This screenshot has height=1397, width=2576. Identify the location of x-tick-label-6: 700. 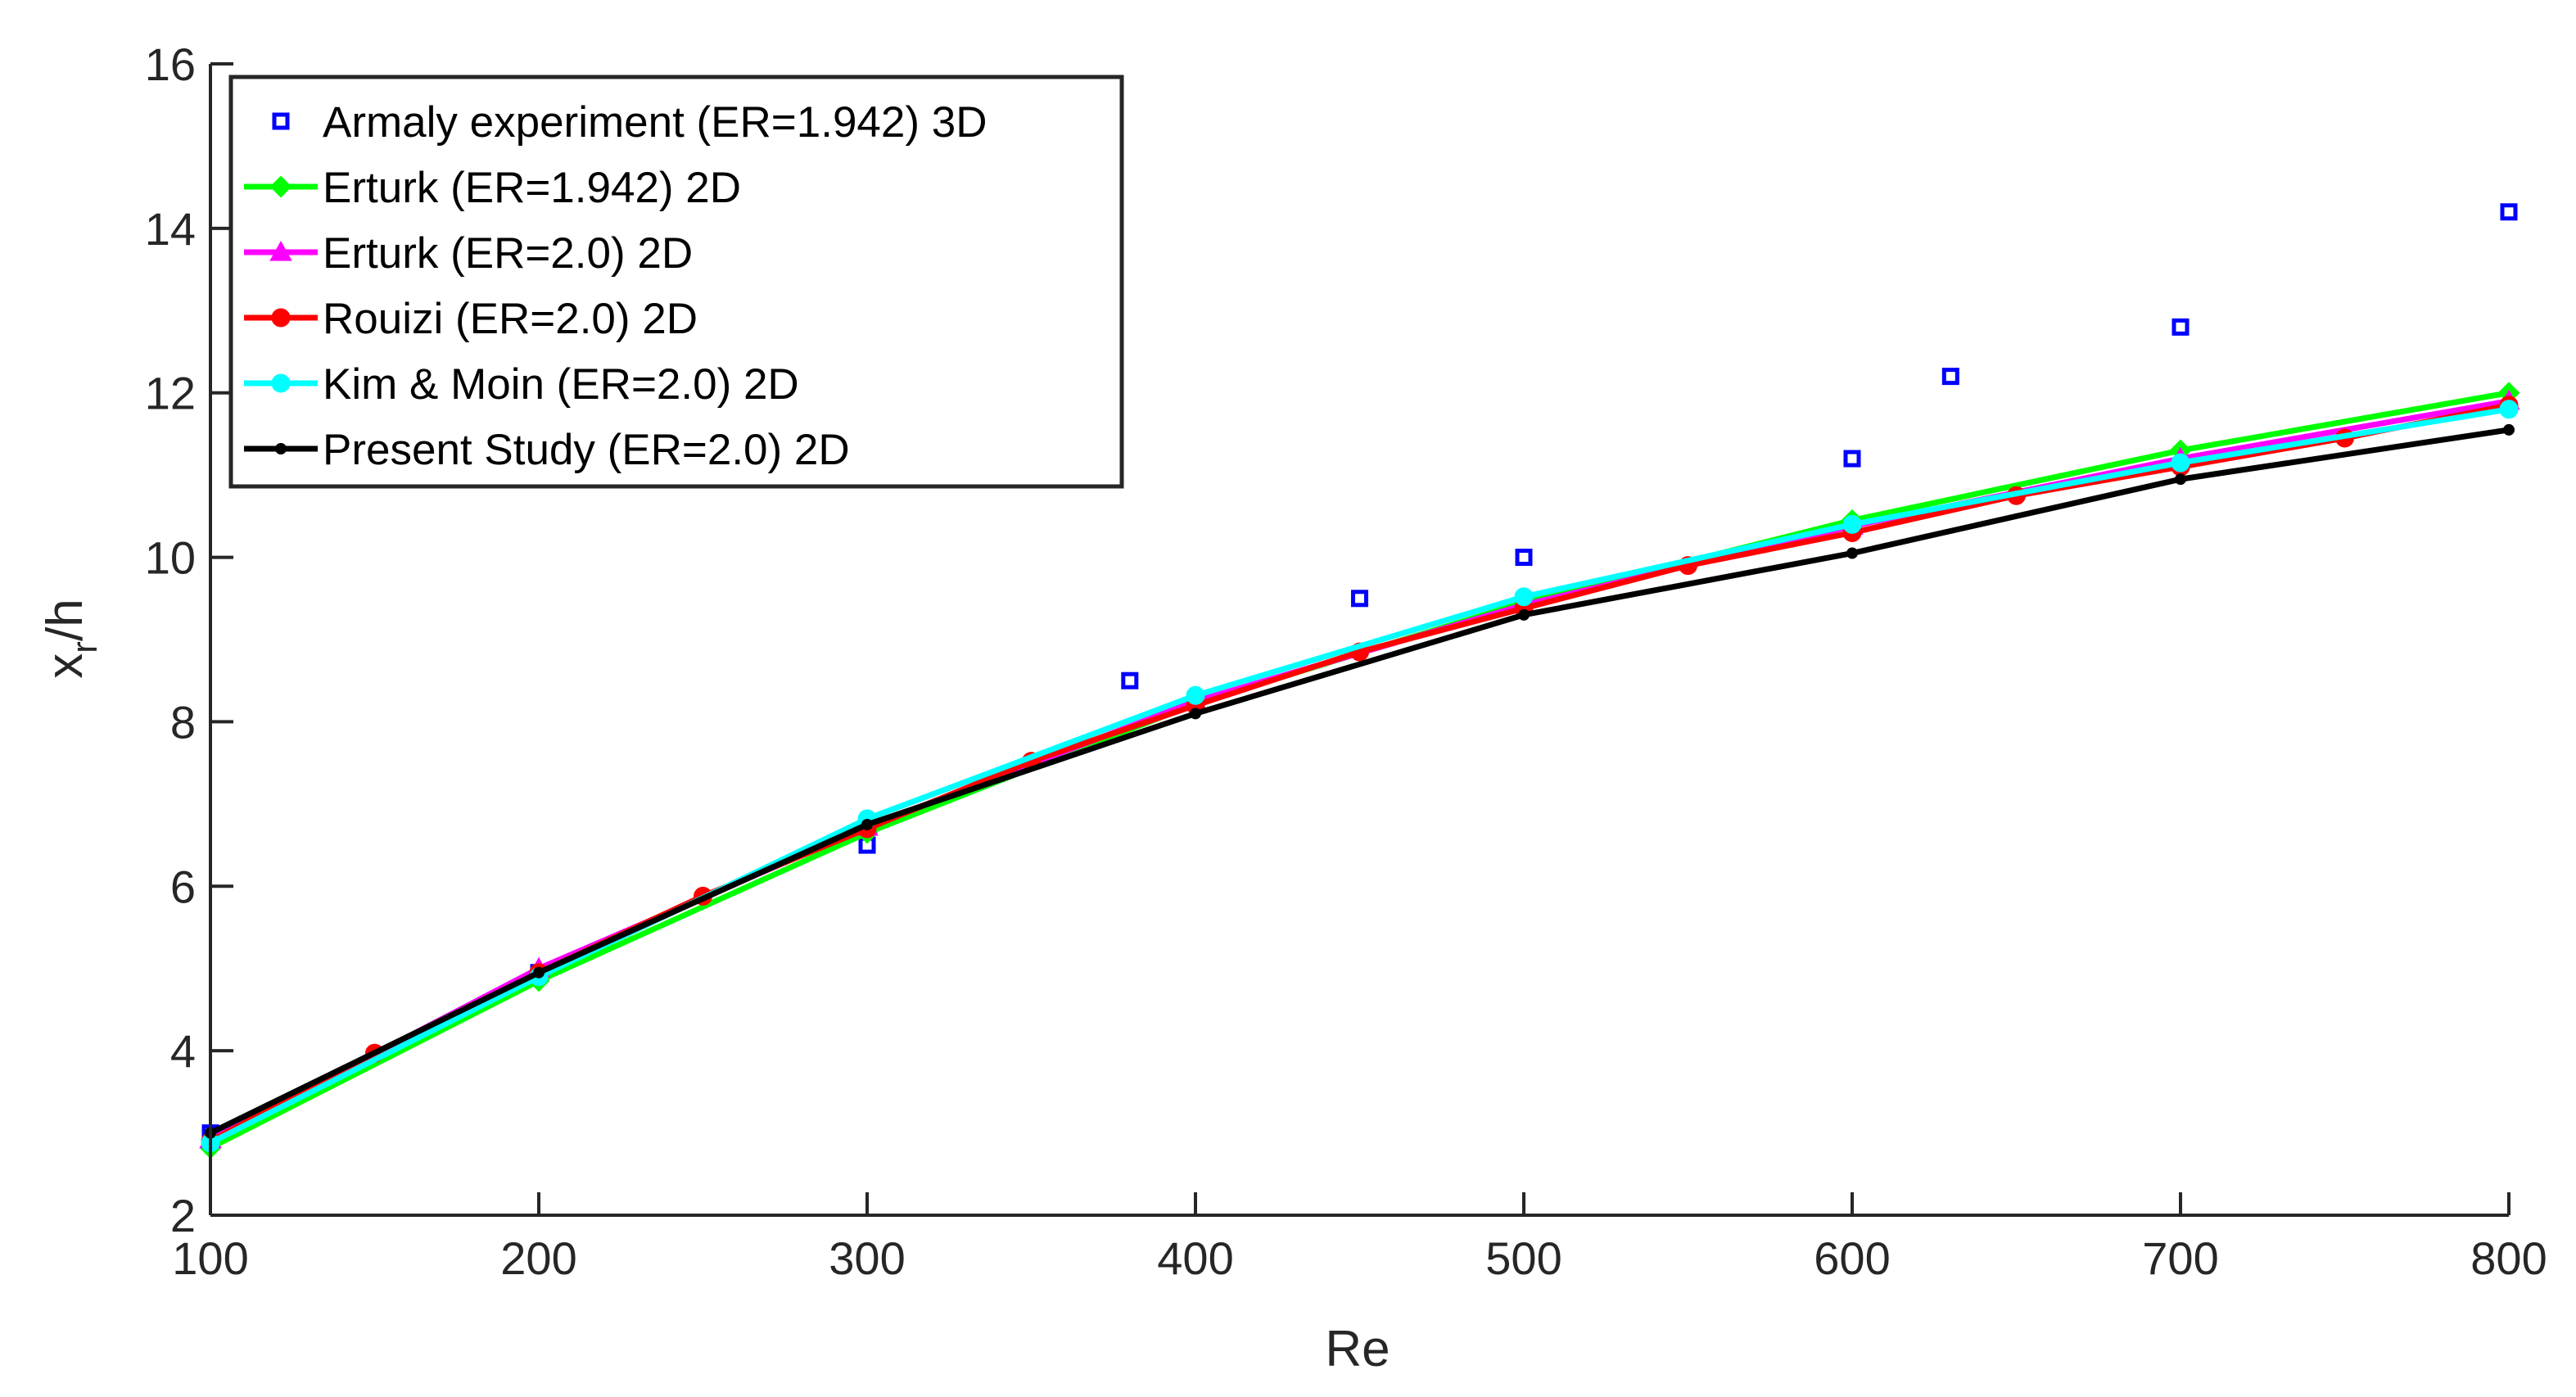
(2180, 1258).